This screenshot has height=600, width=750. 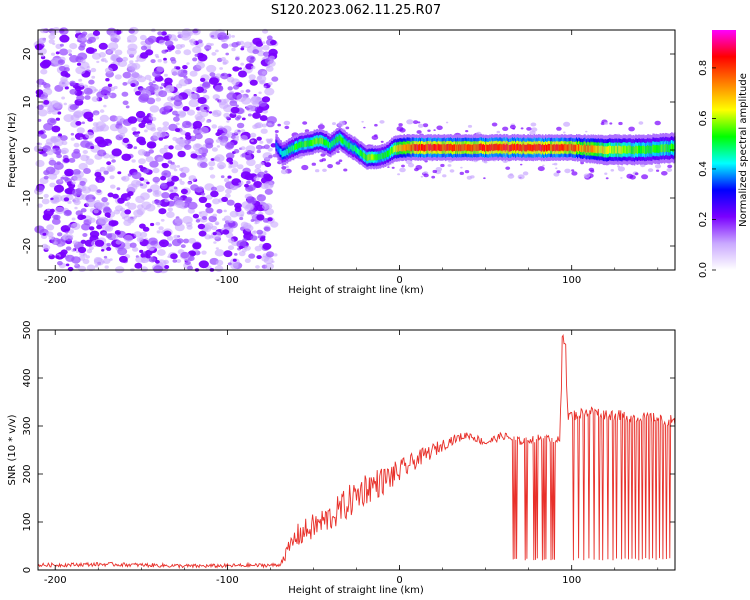 I want to click on colorbar-ticks: 0.0 0.2 0.4 0.6 0.8, so click(x=707, y=169).